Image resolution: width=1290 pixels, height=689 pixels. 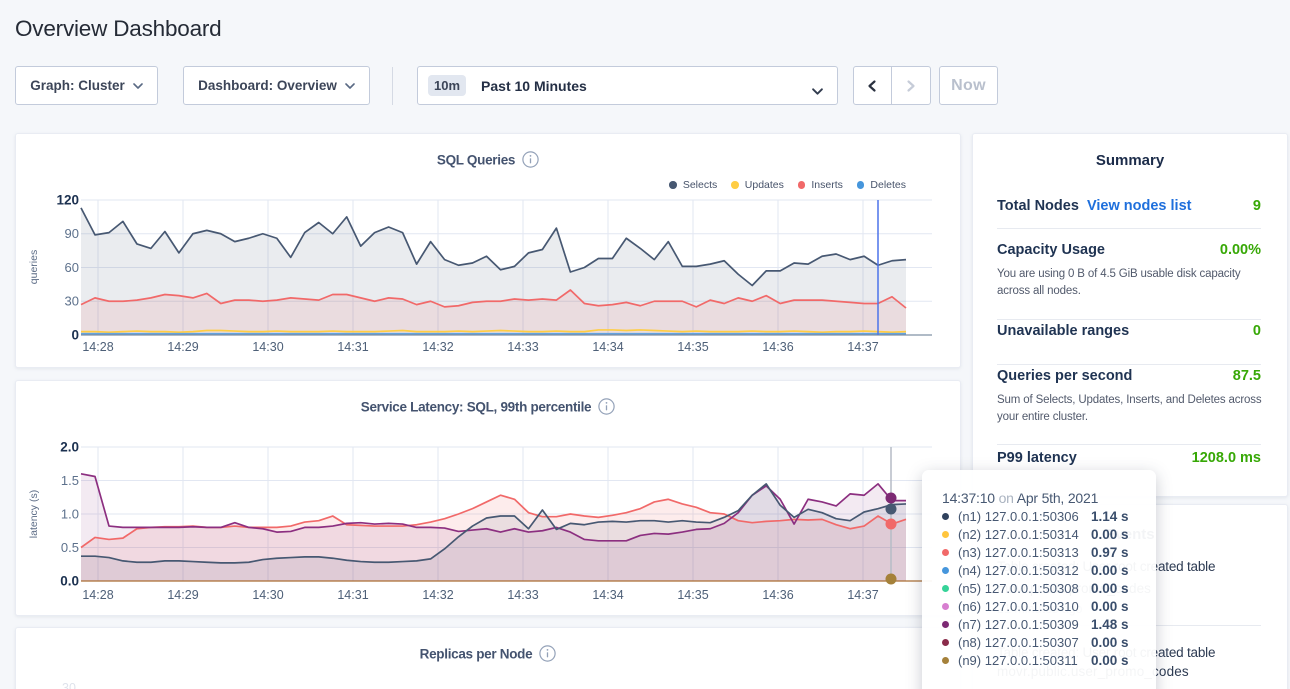 What do you see at coordinates (34, 267) in the screenshot?
I see `svg-text: queries` at bounding box center [34, 267].